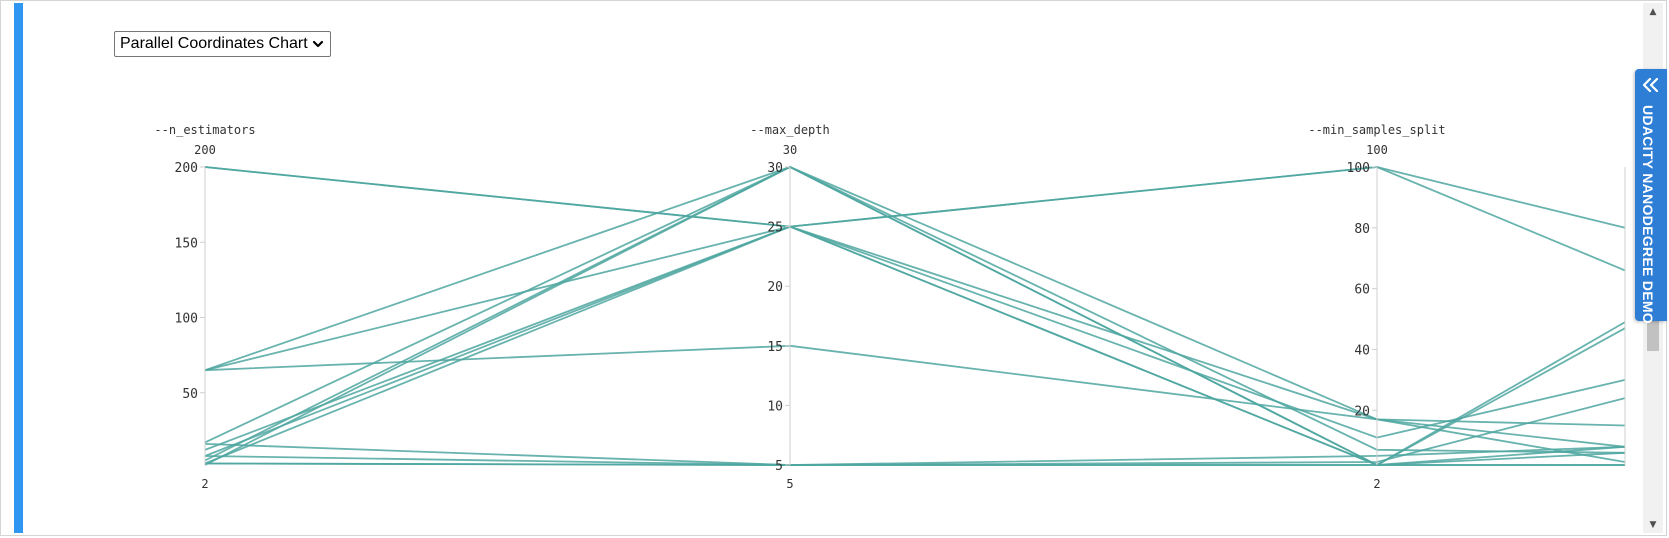  I want to click on axis-tick-label: 10, so click(775, 406).